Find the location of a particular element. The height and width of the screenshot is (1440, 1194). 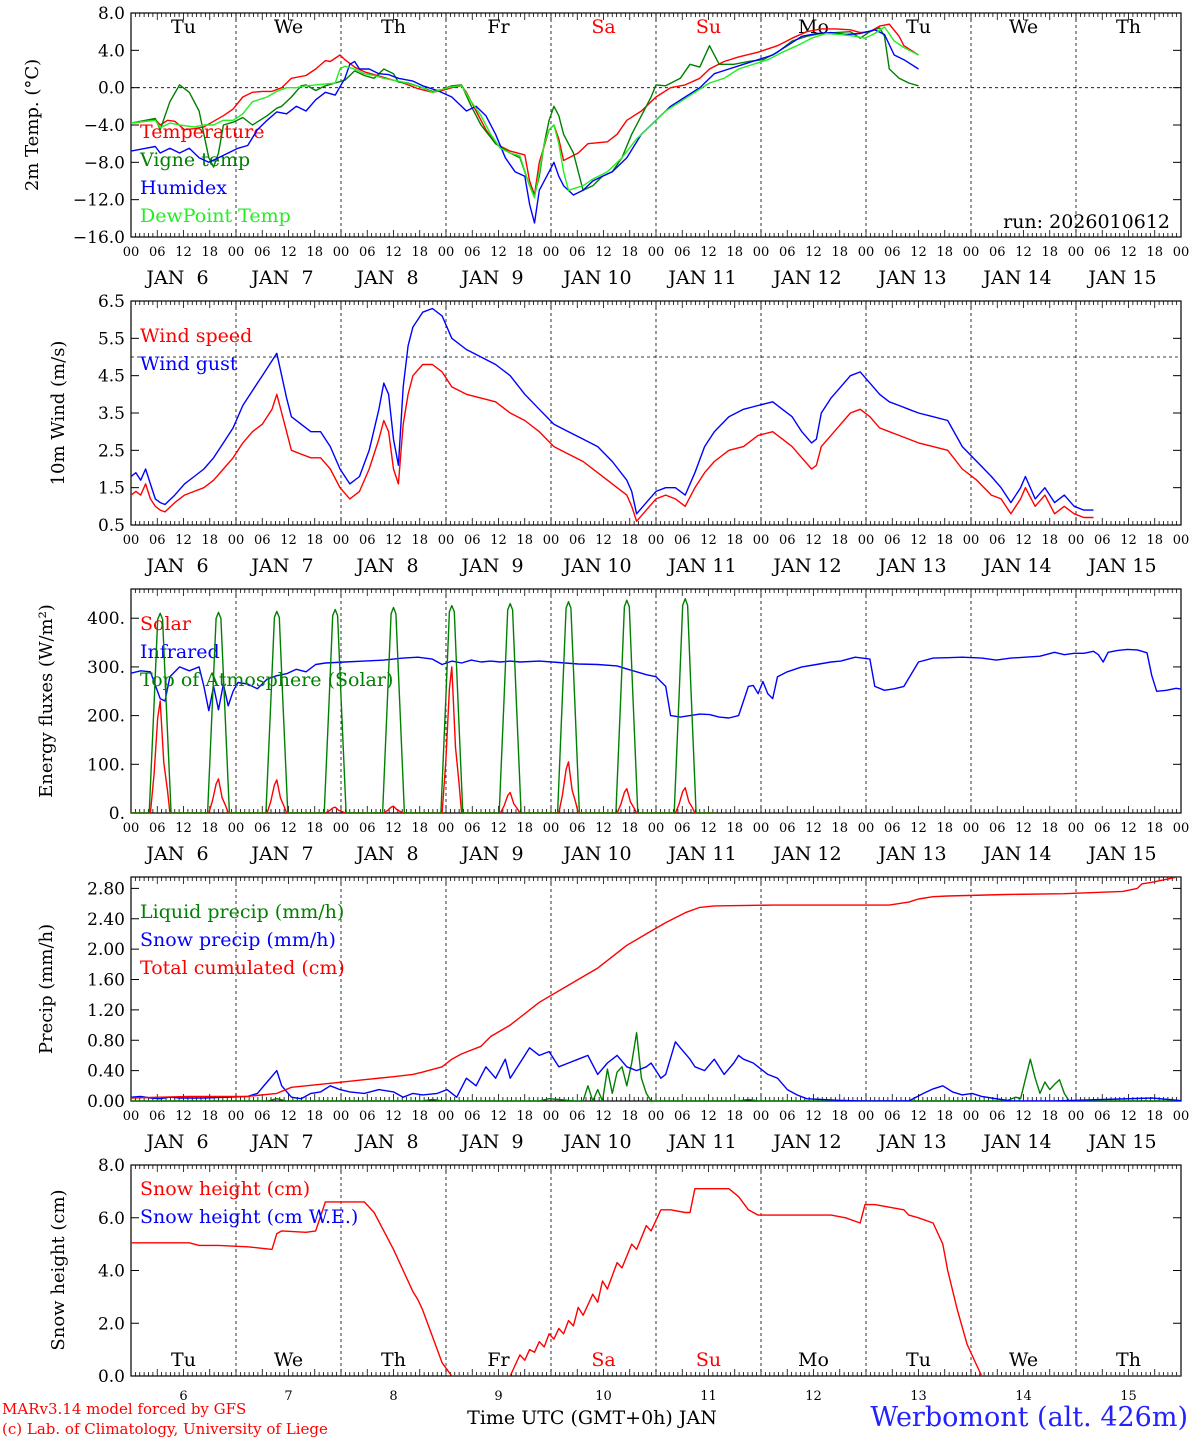

weekday-label: Sa is located at coordinates (603, 1360).